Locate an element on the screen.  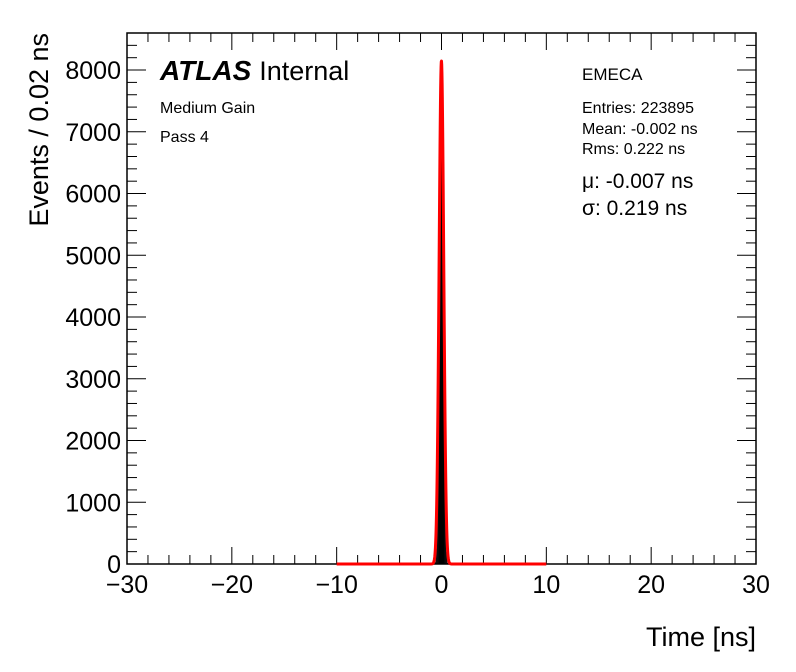
mean-stat: Mean: -0.002 ns is located at coordinates (640, 129).